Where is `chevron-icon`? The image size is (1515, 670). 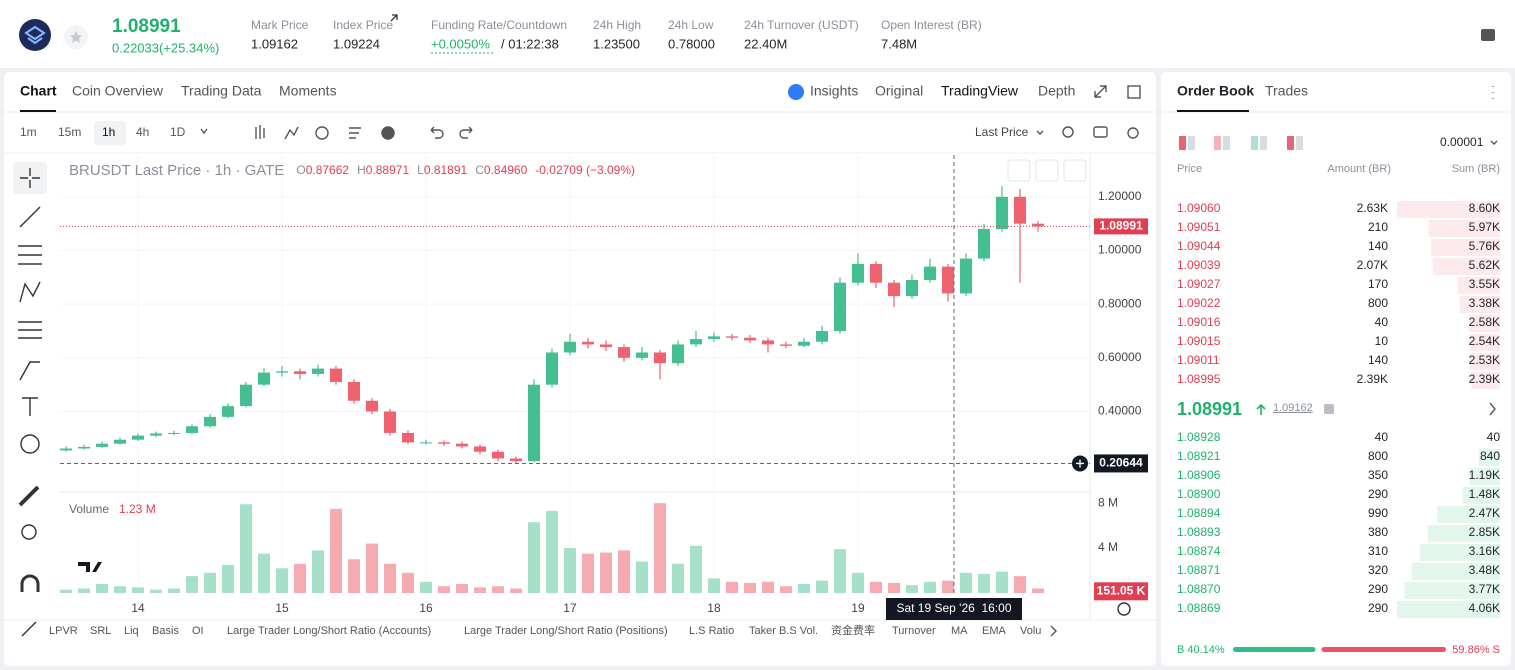
chevron-icon is located at coordinates (1492, 409).